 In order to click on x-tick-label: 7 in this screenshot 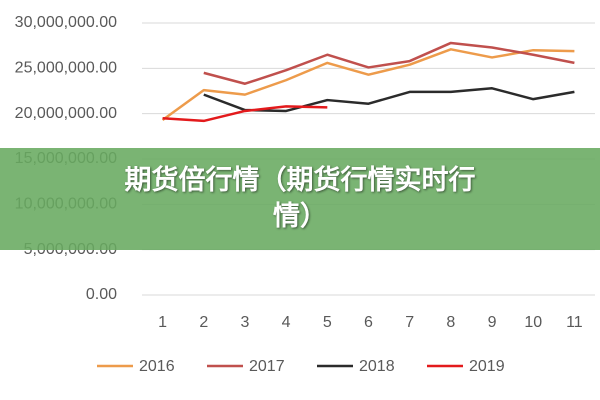, I will do `click(409, 322)`.